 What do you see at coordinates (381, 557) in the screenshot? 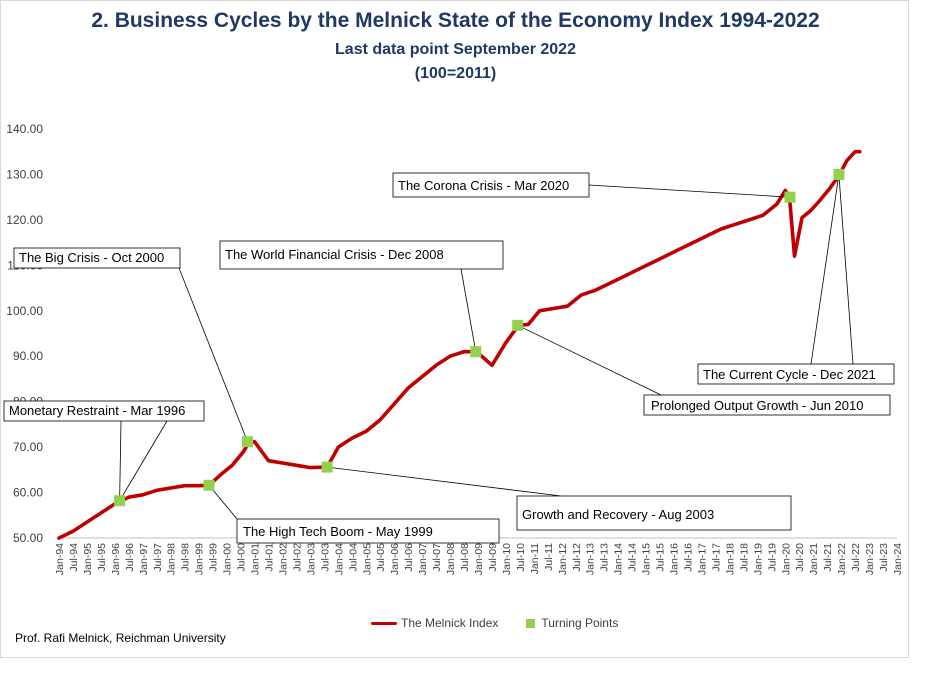
I see `x-tick-label: Jul-05` at bounding box center [381, 557].